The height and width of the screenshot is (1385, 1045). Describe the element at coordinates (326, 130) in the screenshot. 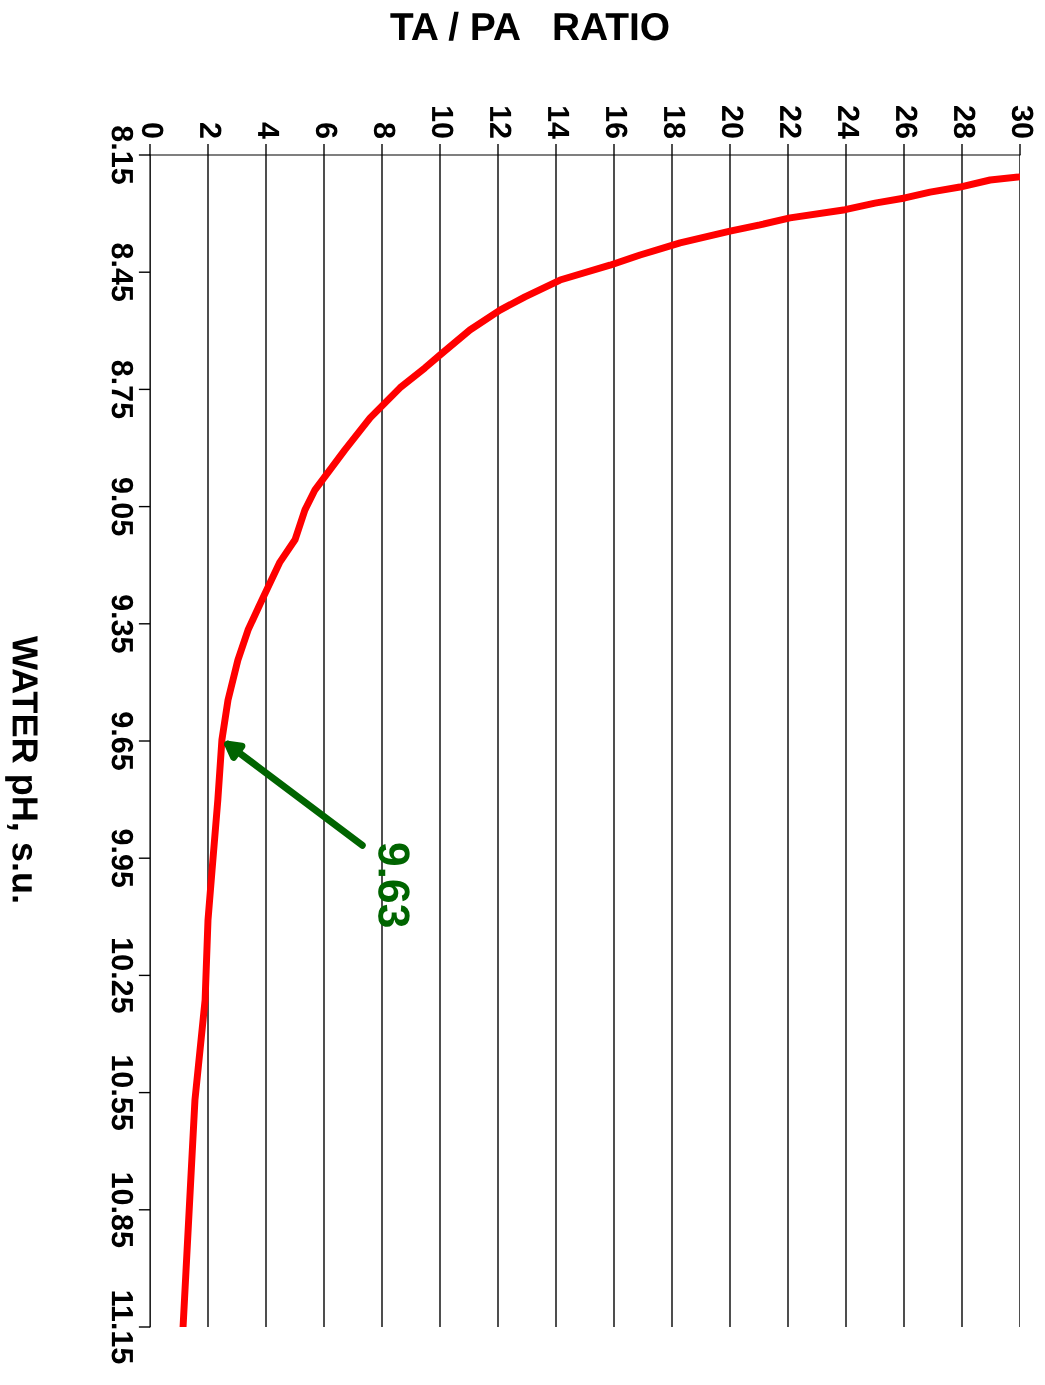

I see `x-tick-label: 6` at that location.